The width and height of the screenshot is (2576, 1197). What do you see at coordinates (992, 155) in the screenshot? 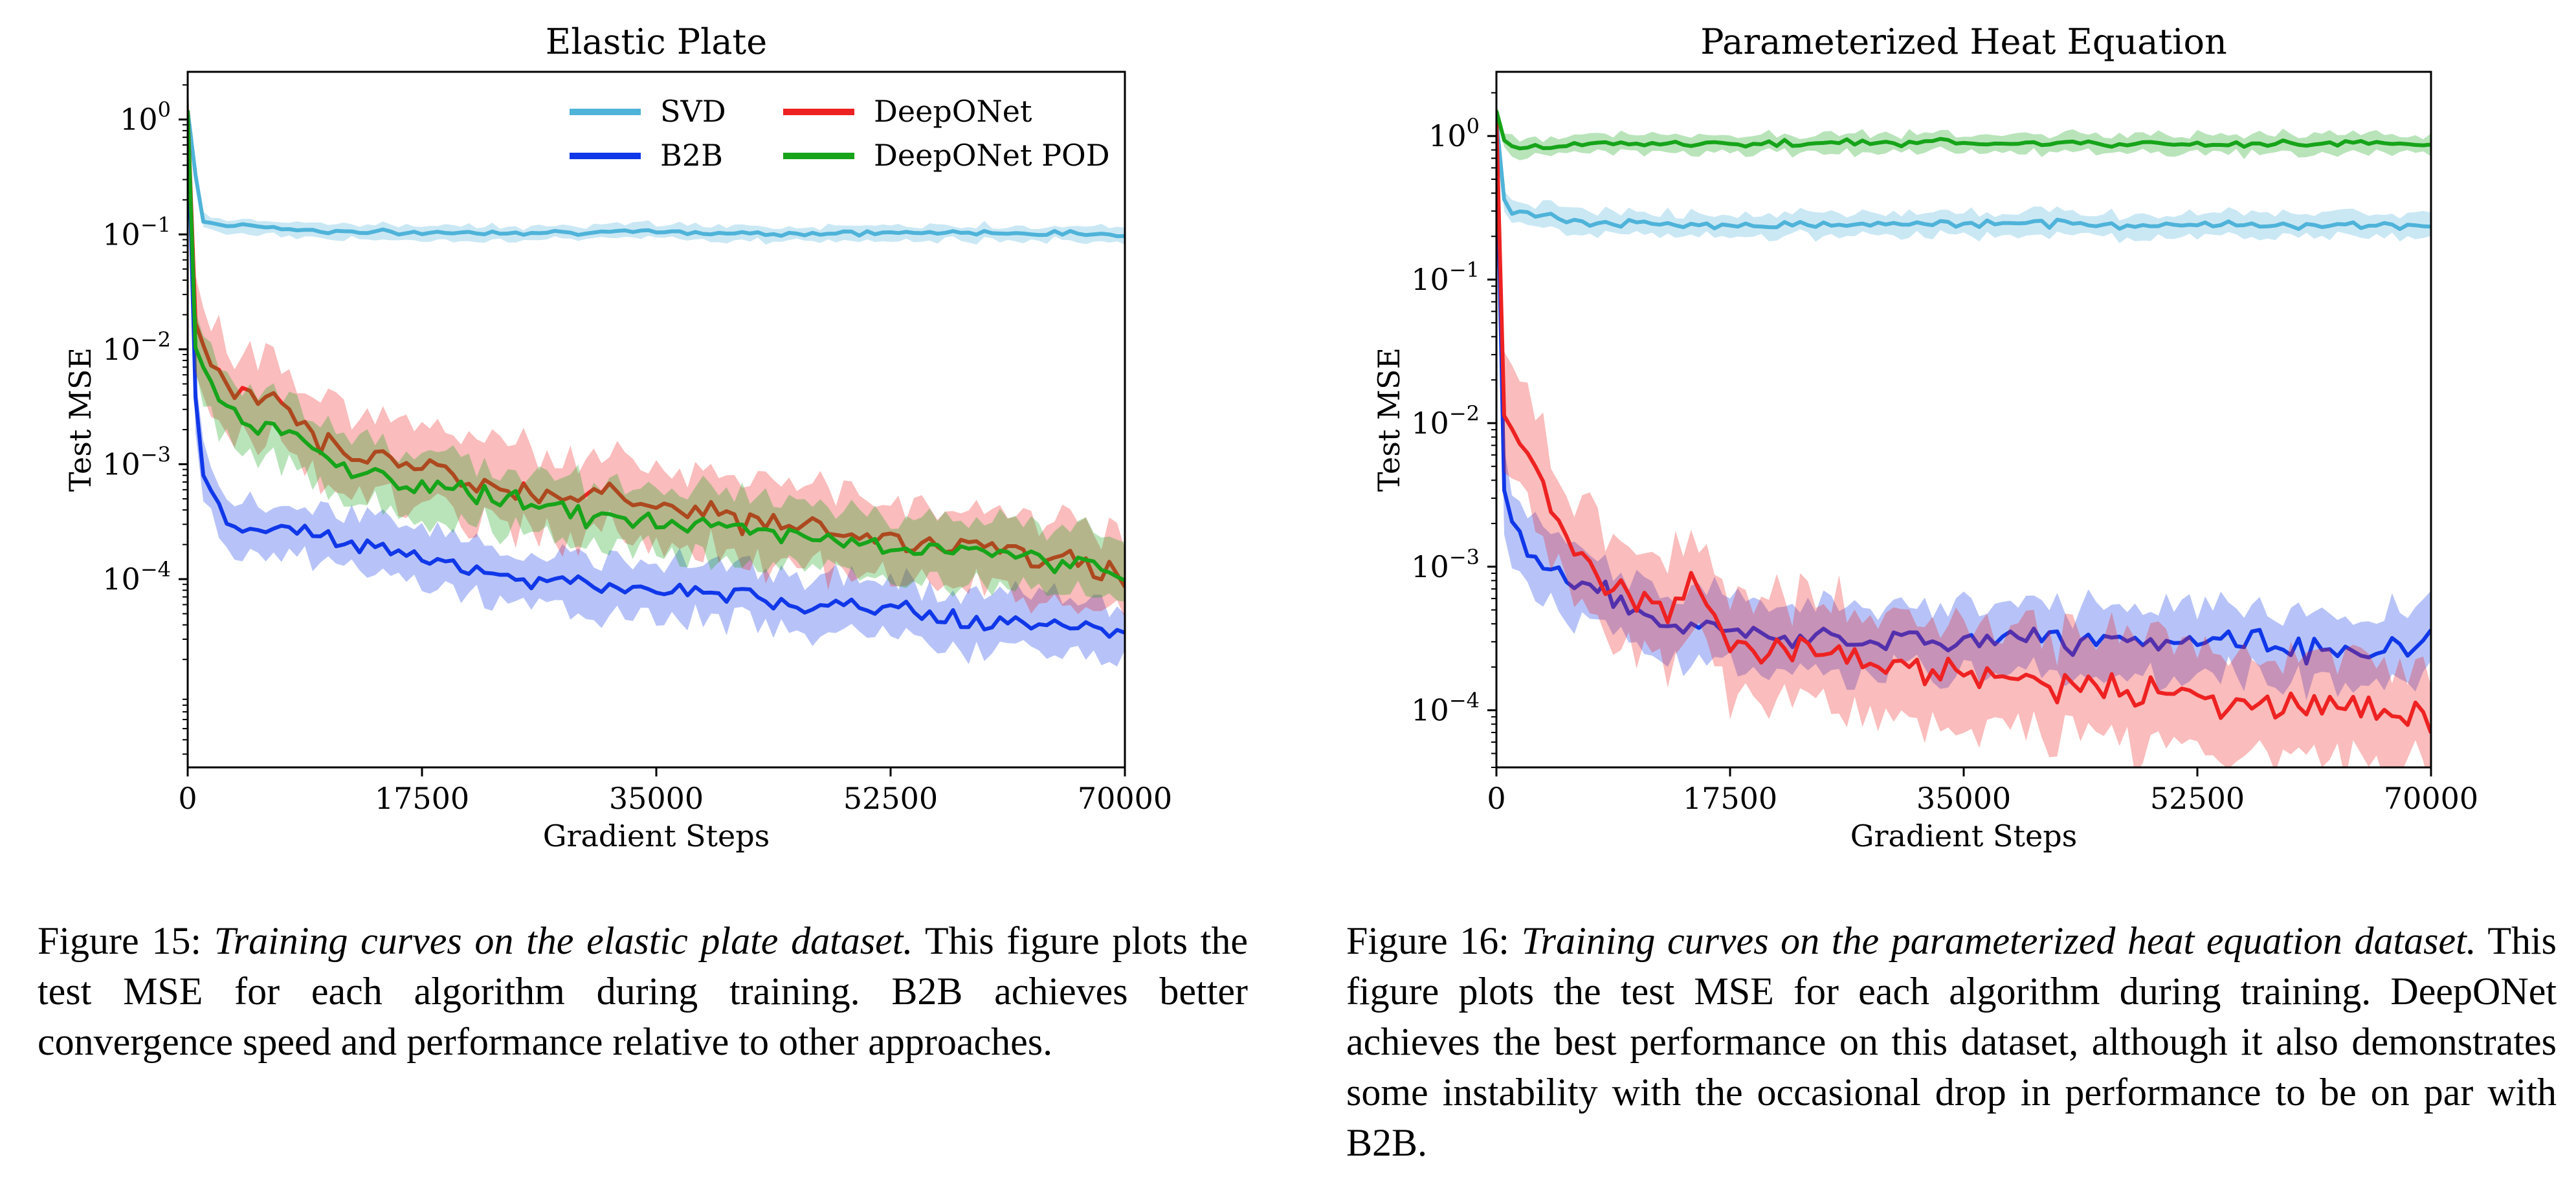
I see `legend-label: DeepONet POD` at bounding box center [992, 155].